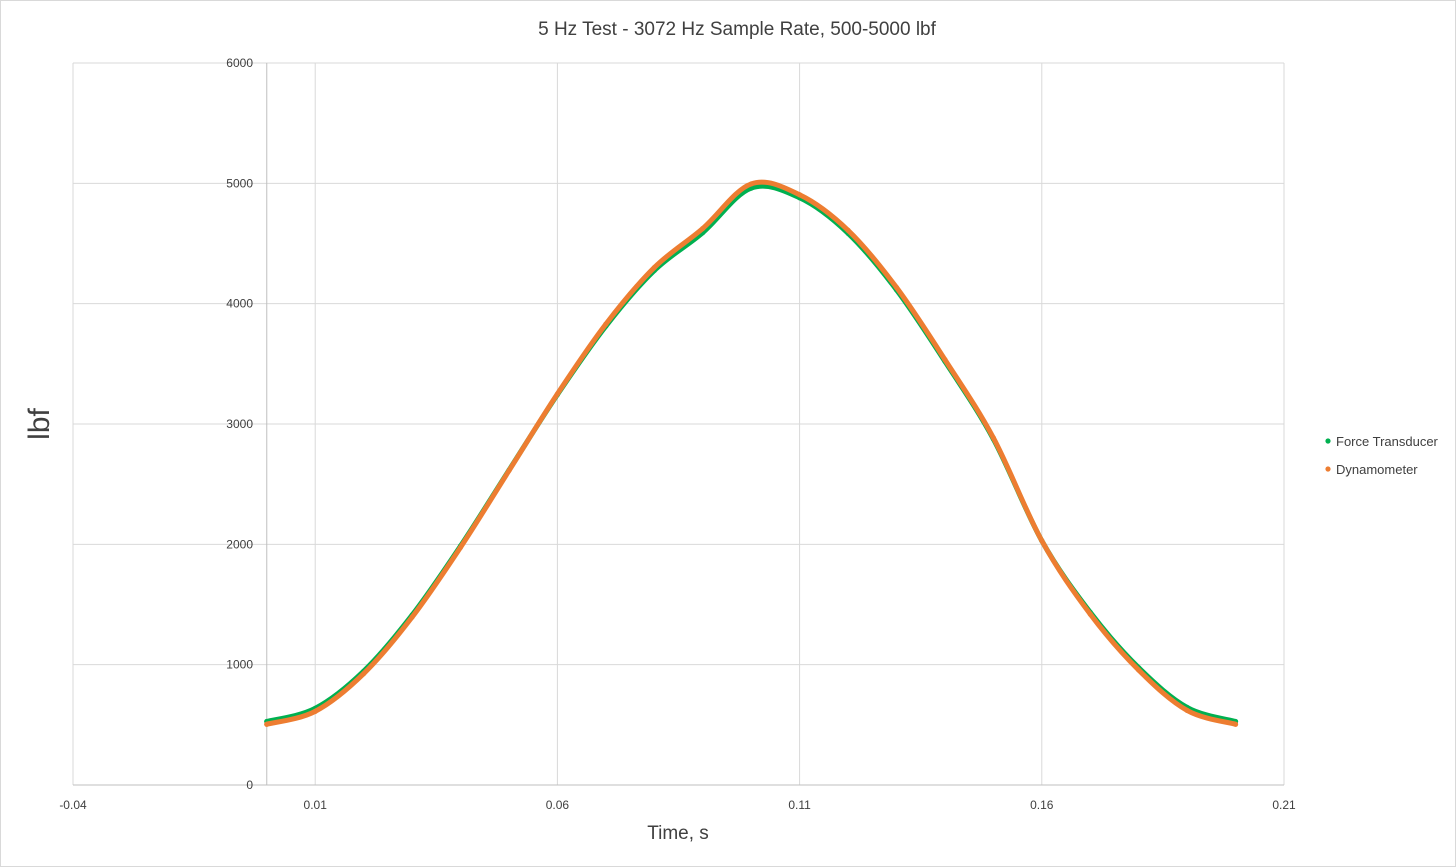 The width and height of the screenshot is (1456, 867). What do you see at coordinates (316, 805) in the screenshot?
I see `x-tick-label: 0.01` at bounding box center [316, 805].